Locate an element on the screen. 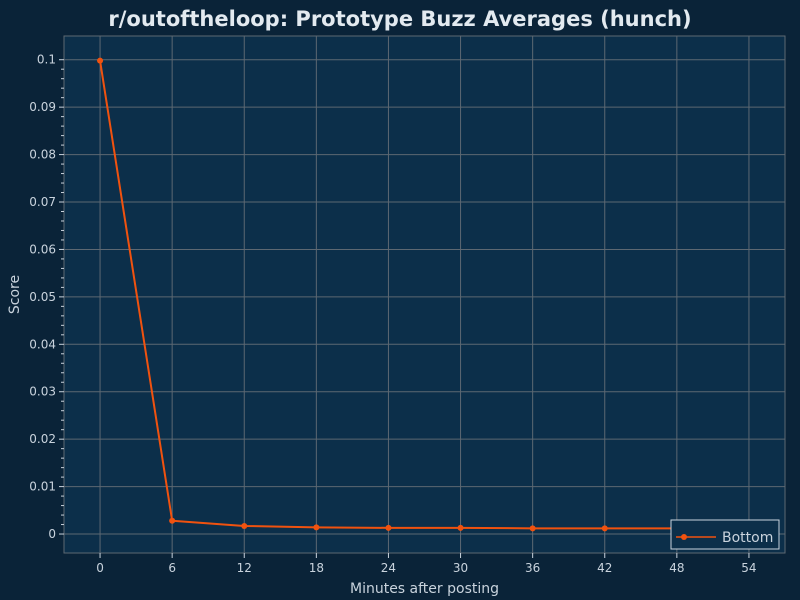 Image resolution: width=800 pixels, height=600 pixels. y-tick-label: 0.03 is located at coordinates (42, 392).